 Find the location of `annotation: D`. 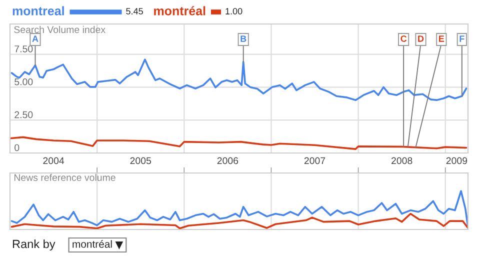

annotation: D is located at coordinates (421, 39).